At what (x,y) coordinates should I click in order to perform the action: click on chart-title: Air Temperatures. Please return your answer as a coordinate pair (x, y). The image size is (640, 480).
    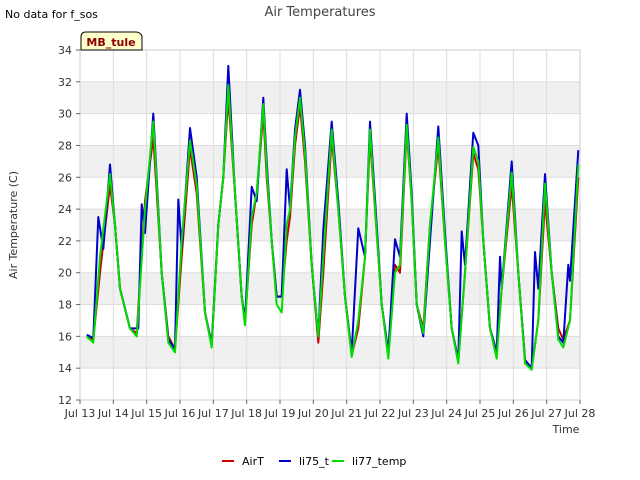
    Looking at the image, I should click on (319, 12).